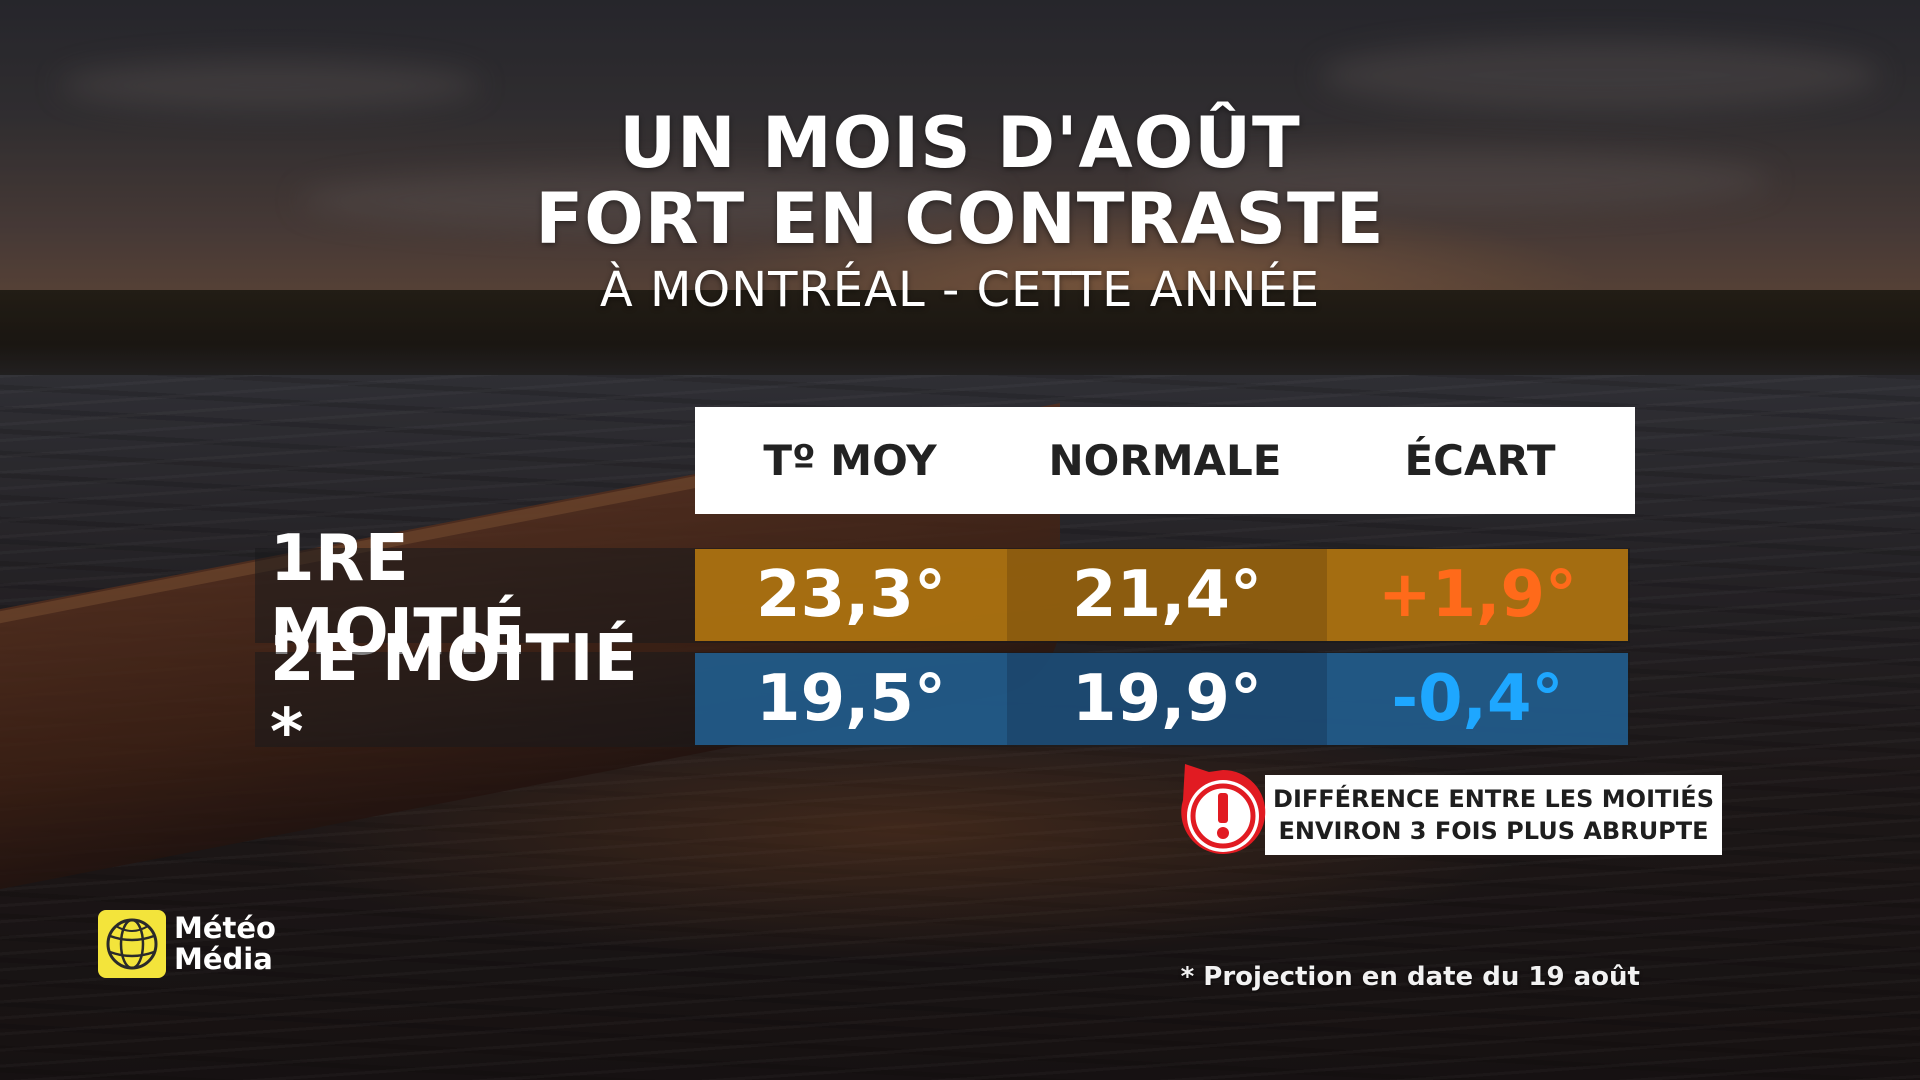  What do you see at coordinates (1410, 977) in the screenshot?
I see `footnote: * Projection en date du 19 août` at bounding box center [1410, 977].